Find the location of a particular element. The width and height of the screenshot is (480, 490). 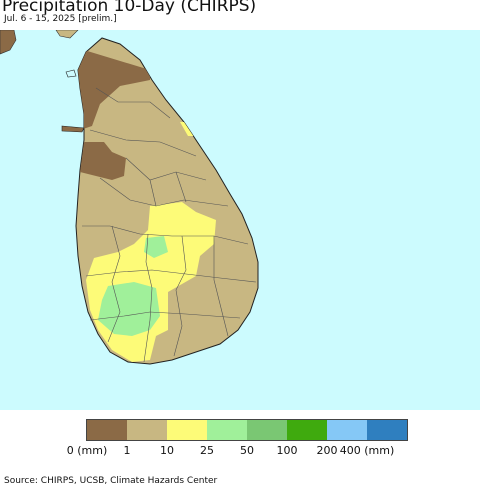

legend-label-2: 10 is located at coordinates (167, 450).